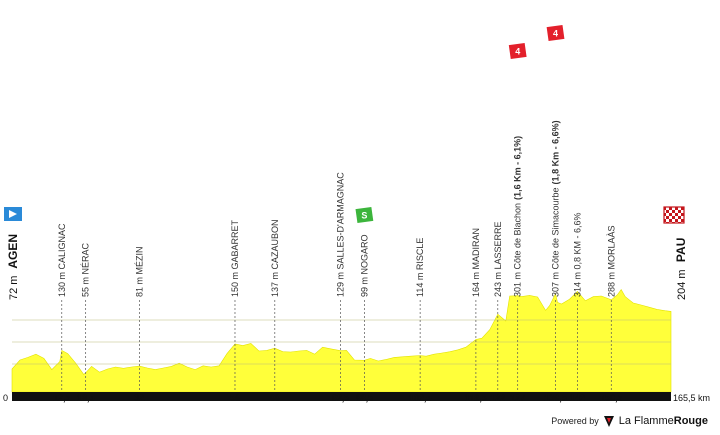  I want to click on total-distance: 165,5 km, so click(691, 398).